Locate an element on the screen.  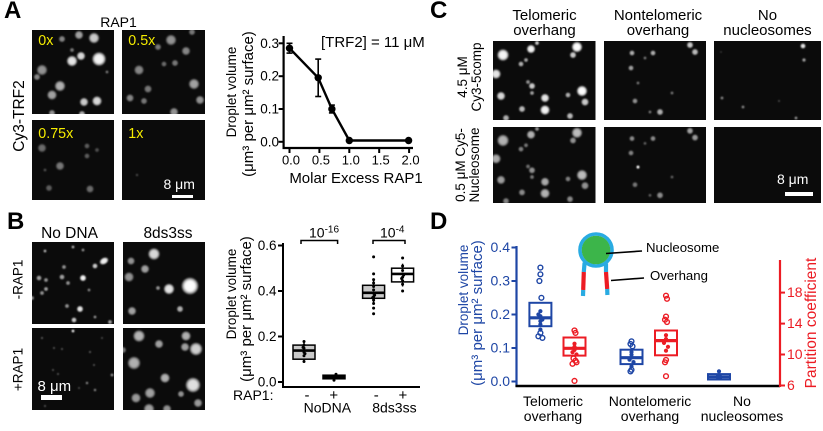
svg-text: Molar Excess RAP1 is located at coordinates (355, 178).